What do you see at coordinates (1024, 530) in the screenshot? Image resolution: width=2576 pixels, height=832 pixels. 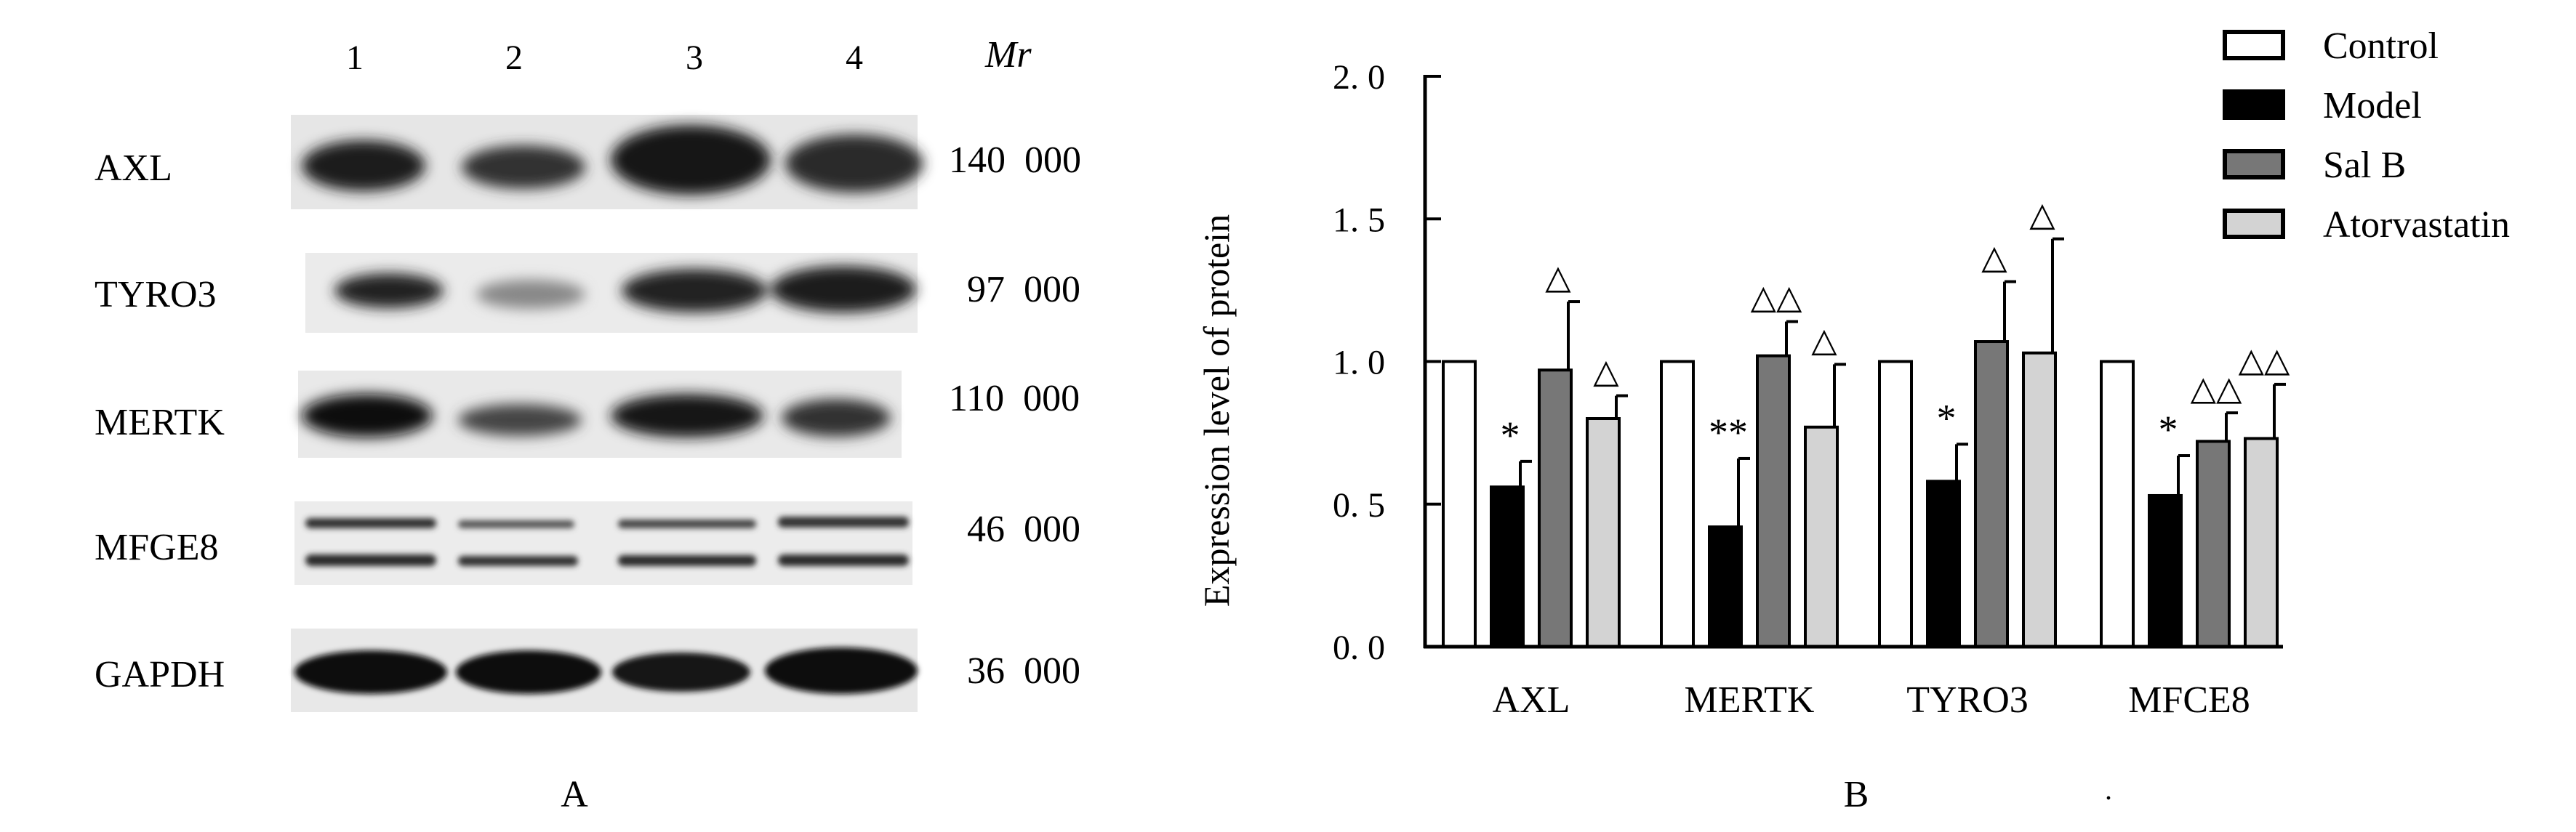 I see `blot-mr-value: 46 000` at bounding box center [1024, 530].